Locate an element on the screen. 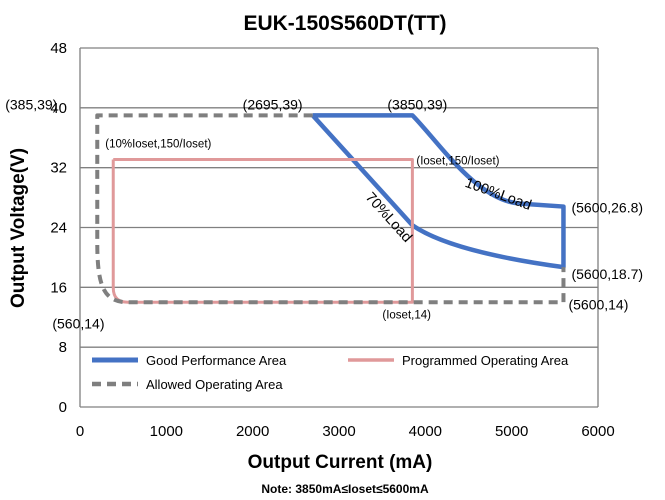 The width and height of the screenshot is (665, 500). x-tick-label: 3000 is located at coordinates (338, 431).